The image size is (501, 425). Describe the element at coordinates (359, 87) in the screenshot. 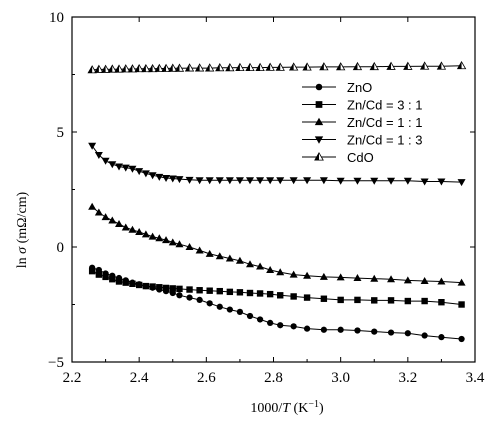

I see `legend-label: ZnO` at that location.